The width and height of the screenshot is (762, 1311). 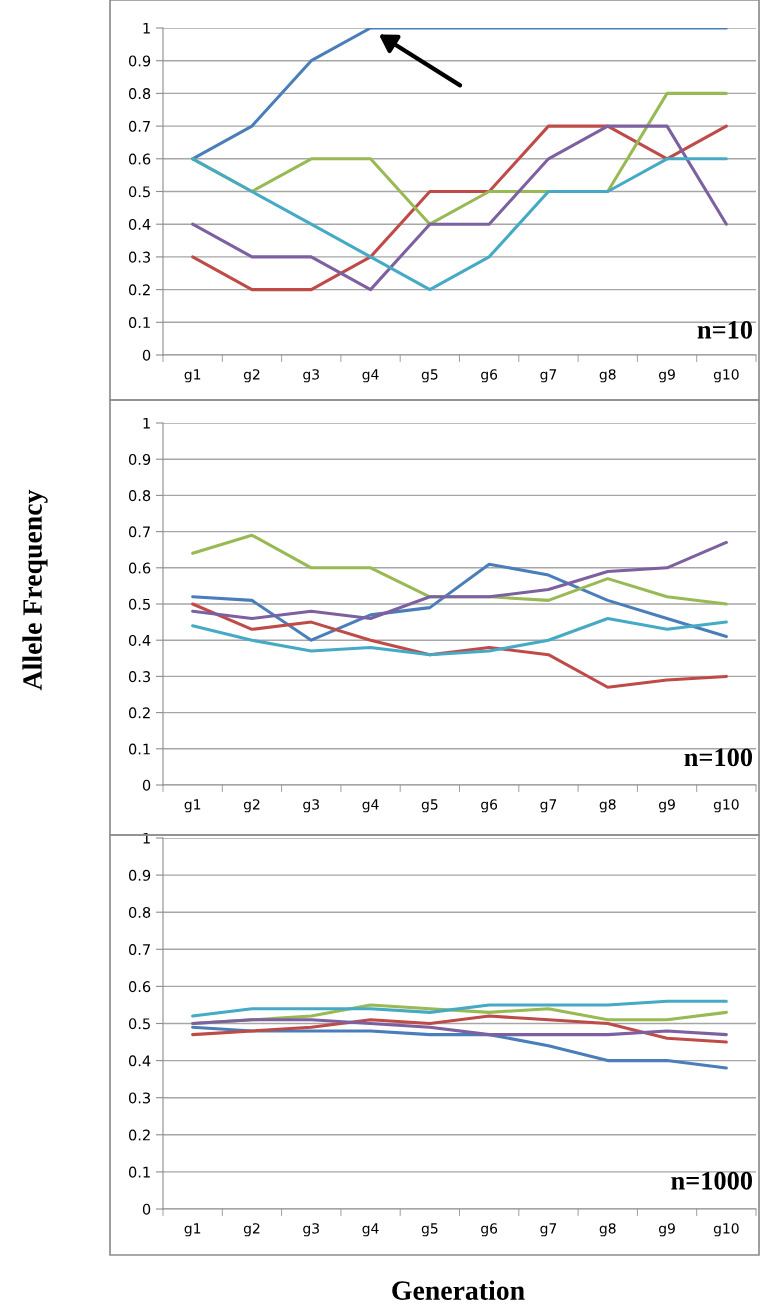 I want to click on x-axis-title: Generation, so click(x=458, y=1290).